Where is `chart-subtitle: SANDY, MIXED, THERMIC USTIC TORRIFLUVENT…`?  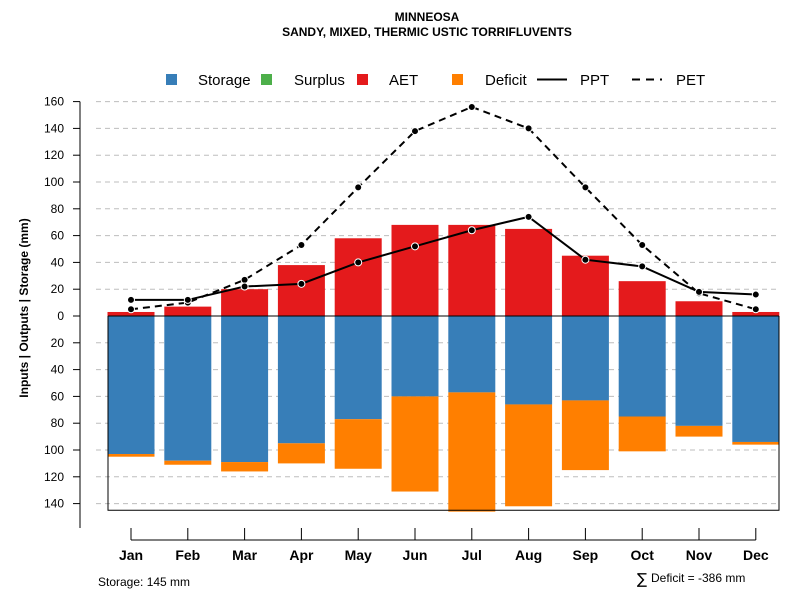
chart-subtitle: SANDY, MIXED, THERMIC USTIC TORRIFLUVENT… is located at coordinates (427, 32).